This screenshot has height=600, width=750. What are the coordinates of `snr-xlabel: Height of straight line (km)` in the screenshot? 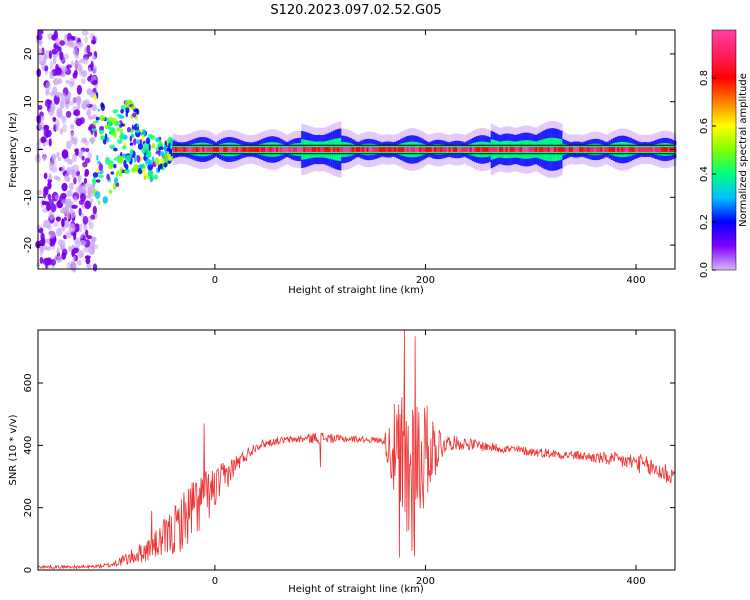 It's located at (356, 589).